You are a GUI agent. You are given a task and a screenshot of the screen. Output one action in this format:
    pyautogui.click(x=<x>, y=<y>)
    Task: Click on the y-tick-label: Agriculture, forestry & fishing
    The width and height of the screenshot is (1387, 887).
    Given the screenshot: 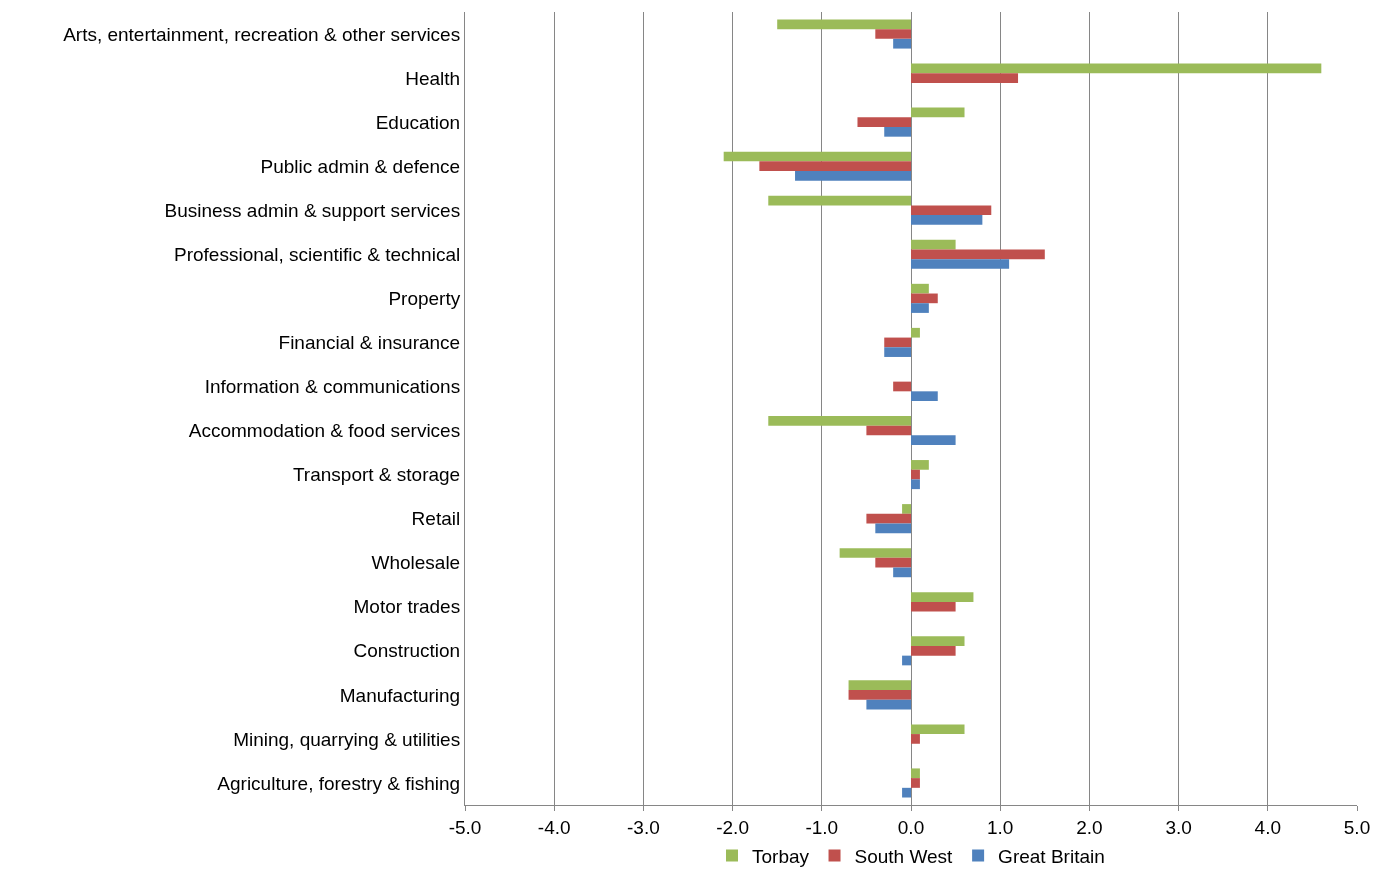 What is the action you would take?
    pyautogui.click(x=339, y=783)
    